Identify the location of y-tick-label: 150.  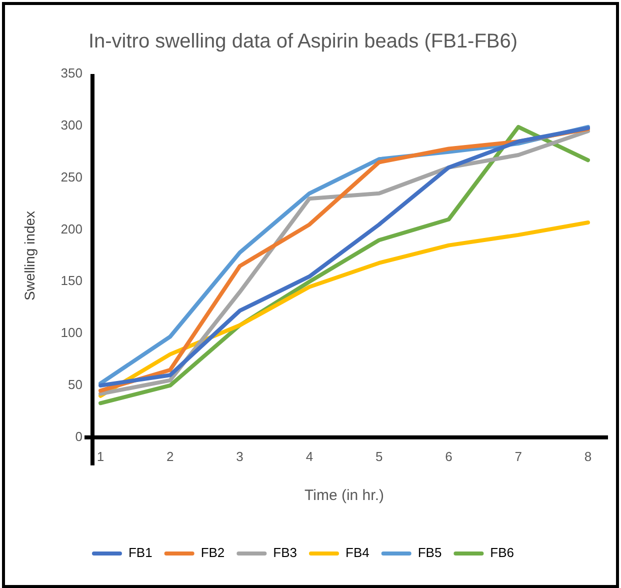
(71, 280).